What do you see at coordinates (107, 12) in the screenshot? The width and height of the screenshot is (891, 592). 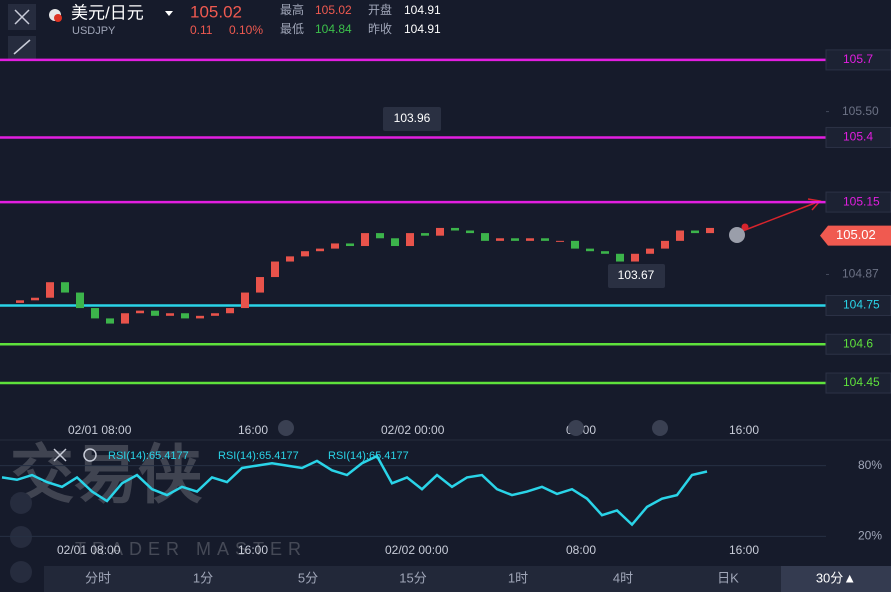 I see `pair-name: 美元/日元` at bounding box center [107, 12].